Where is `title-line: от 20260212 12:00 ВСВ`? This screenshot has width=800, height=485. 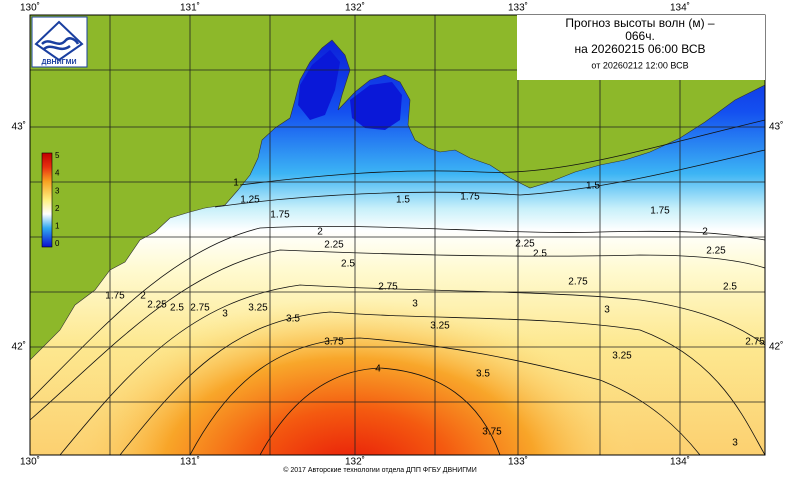
title-line: от 20260212 12:00 ВСВ is located at coordinates (639, 65).